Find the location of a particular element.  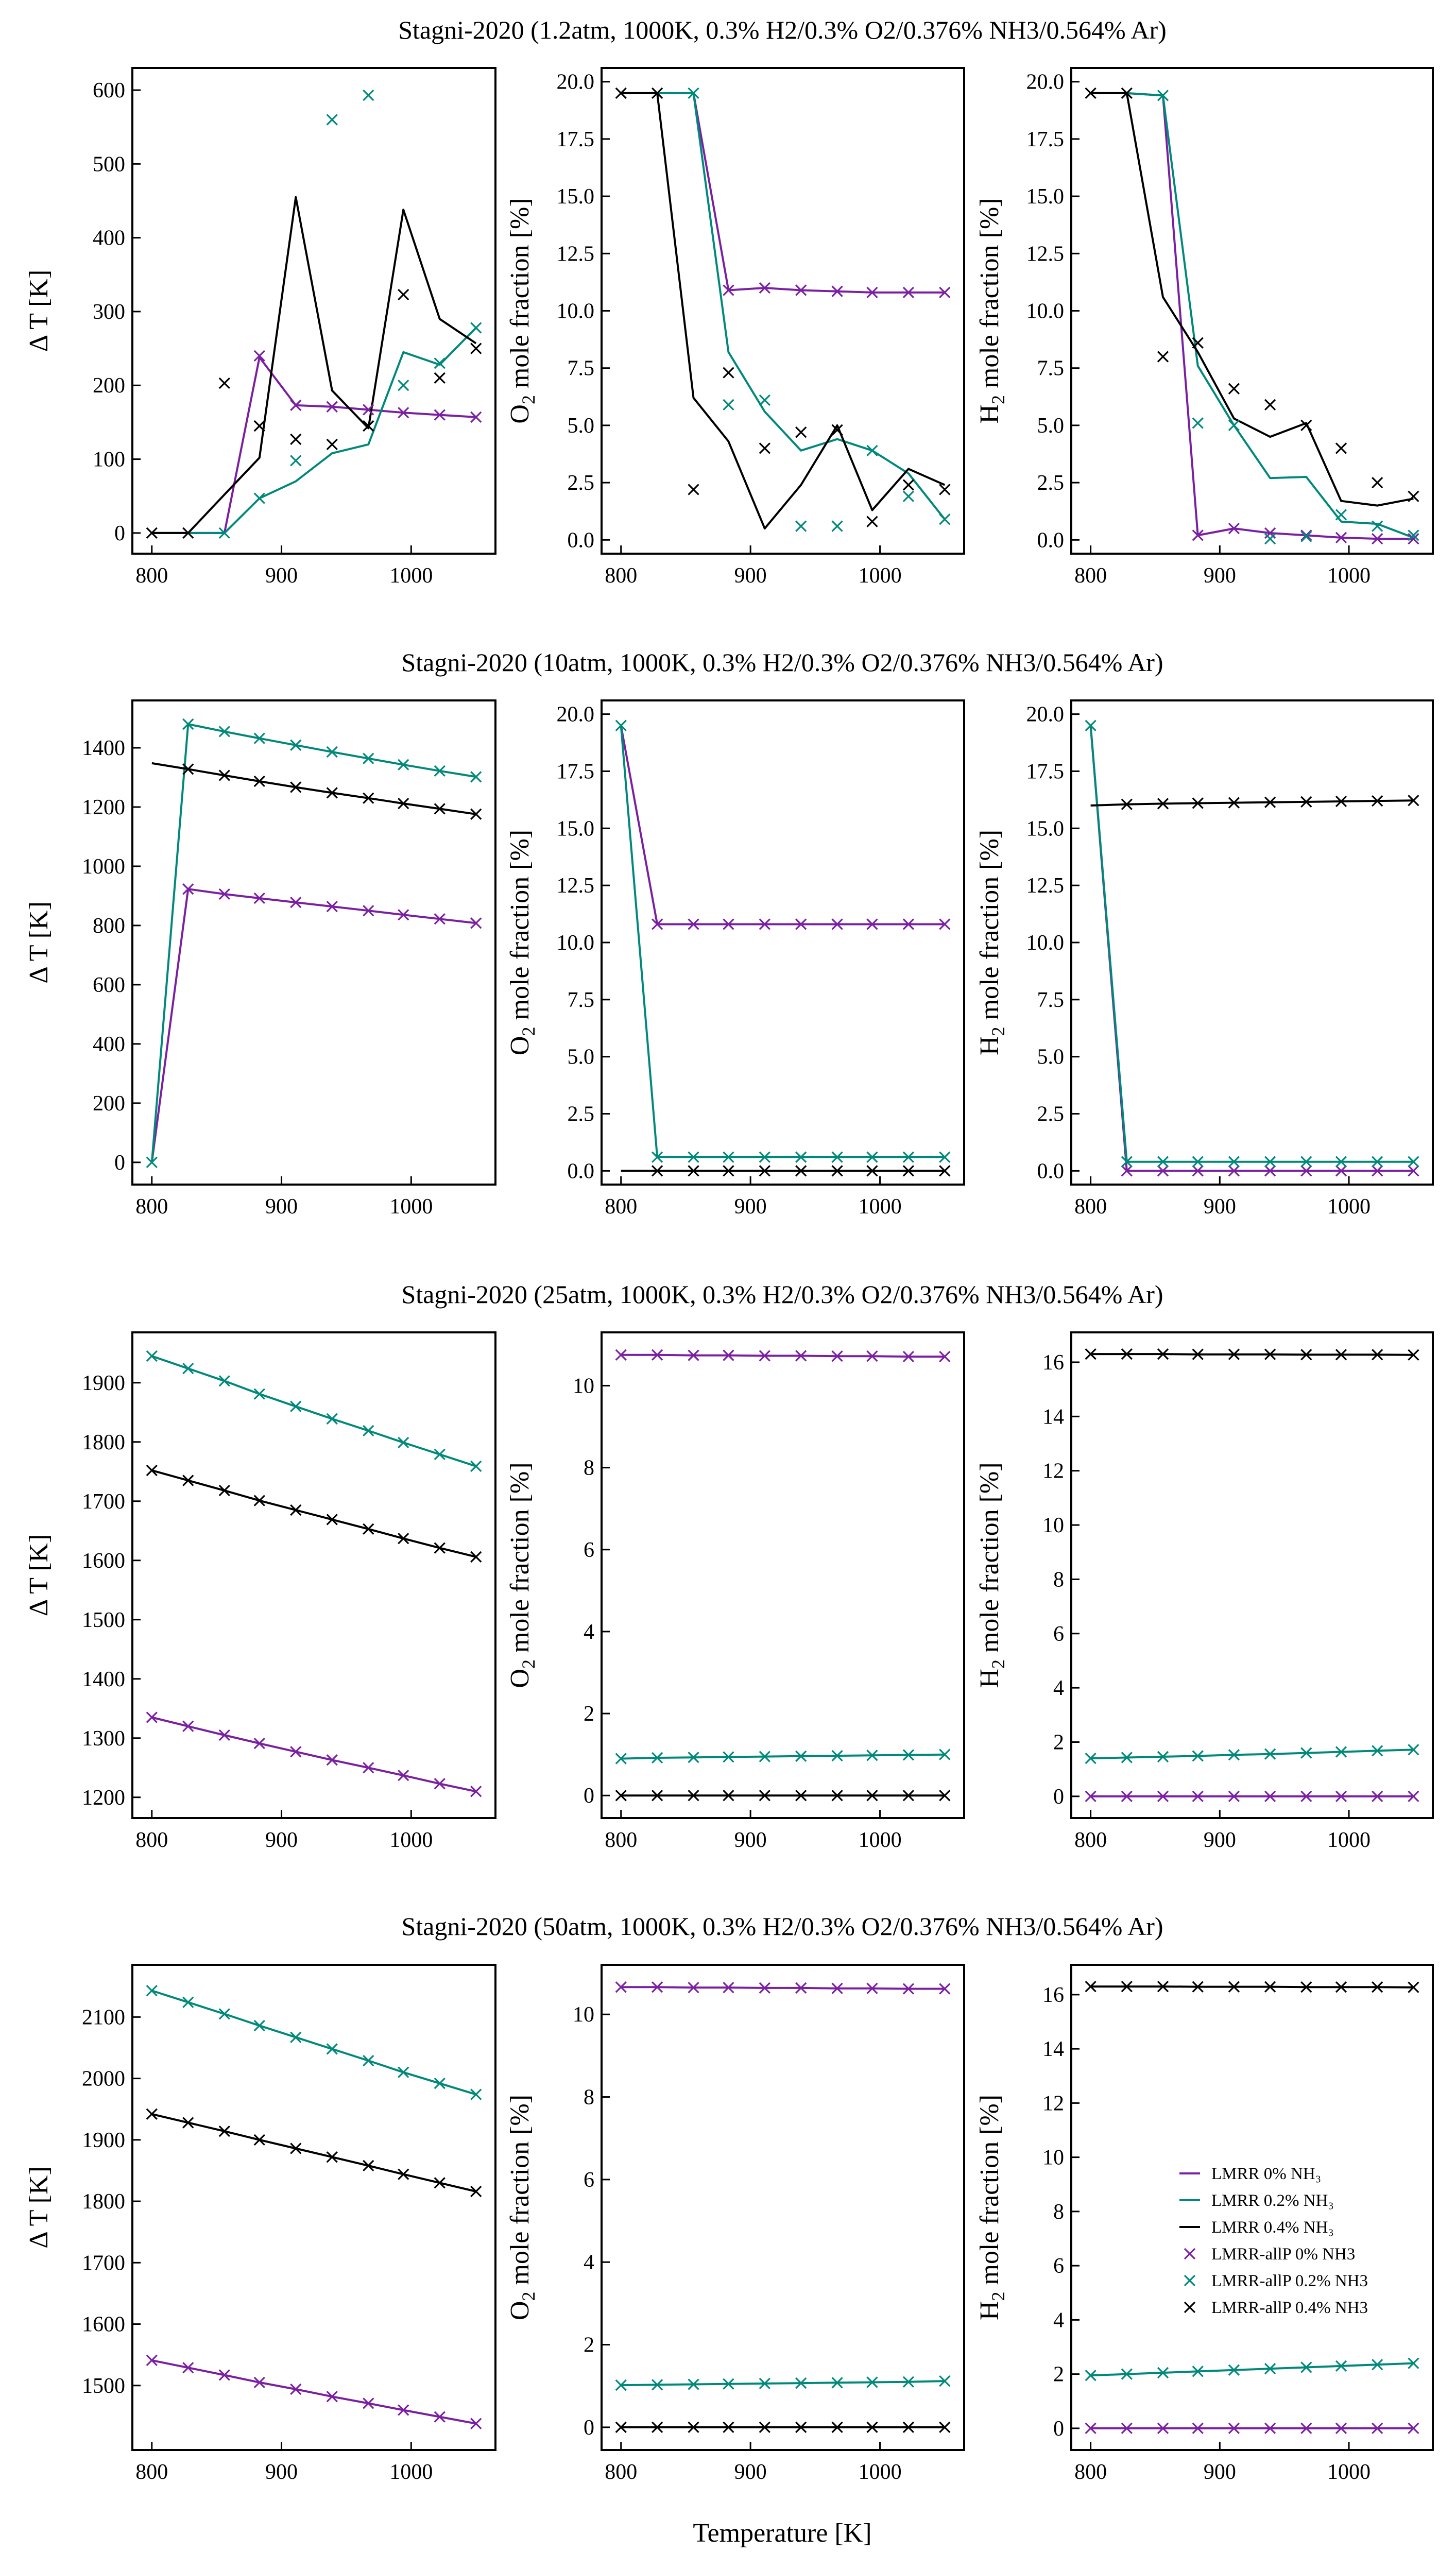

legend-label: LMRR-allP 0.2% NH3 is located at coordinates (1289, 2281).